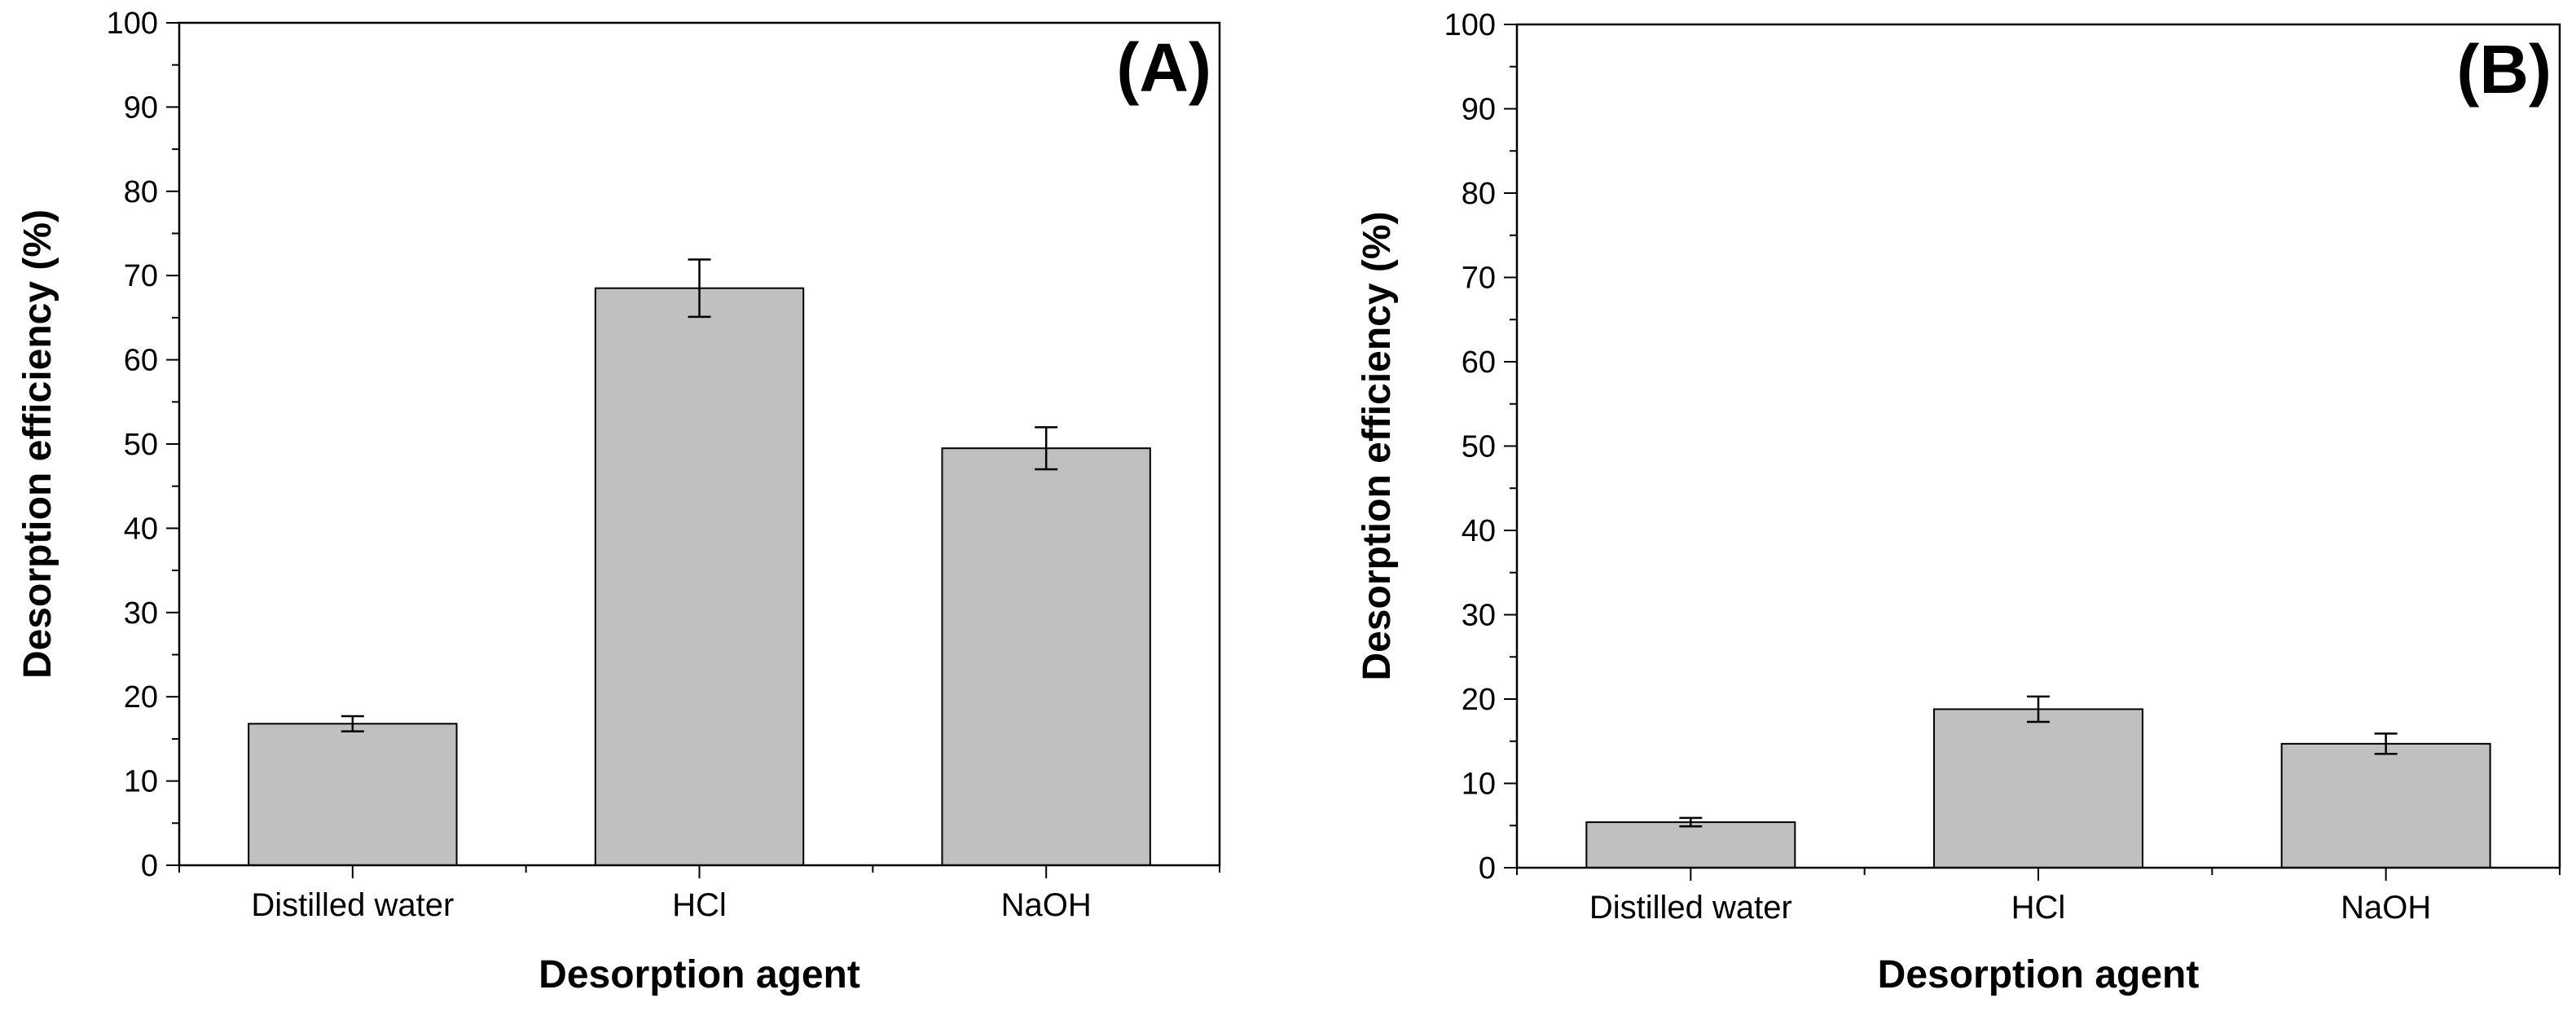 Image resolution: width=2576 pixels, height=1016 pixels. What do you see at coordinates (1479, 700) in the screenshot?
I see `chart-b-y-tick-label-2: 20` at bounding box center [1479, 700].